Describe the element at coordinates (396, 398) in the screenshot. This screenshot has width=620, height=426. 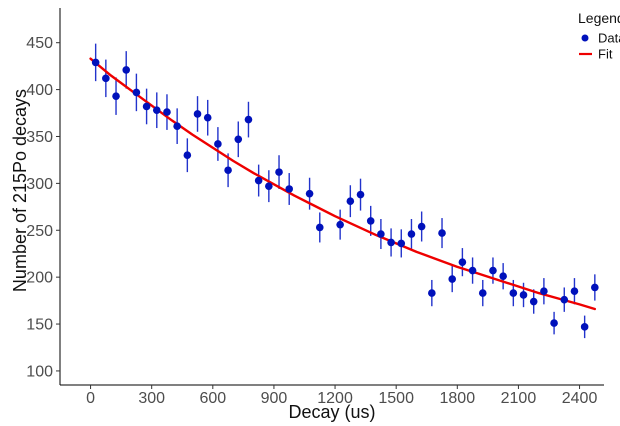
I see `x-tick-label: 1500` at that location.